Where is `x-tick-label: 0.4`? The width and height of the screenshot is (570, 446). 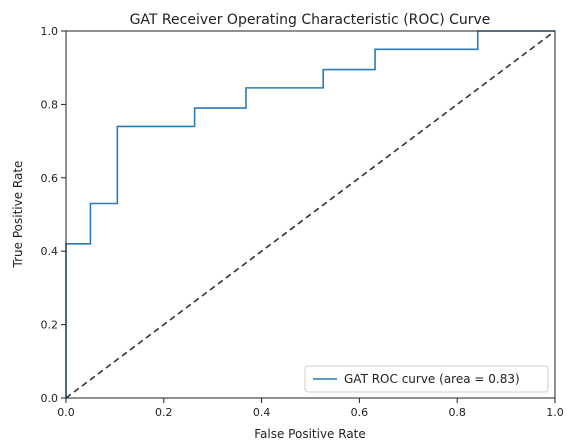
x-tick-label: 0.4 is located at coordinates (262, 412).